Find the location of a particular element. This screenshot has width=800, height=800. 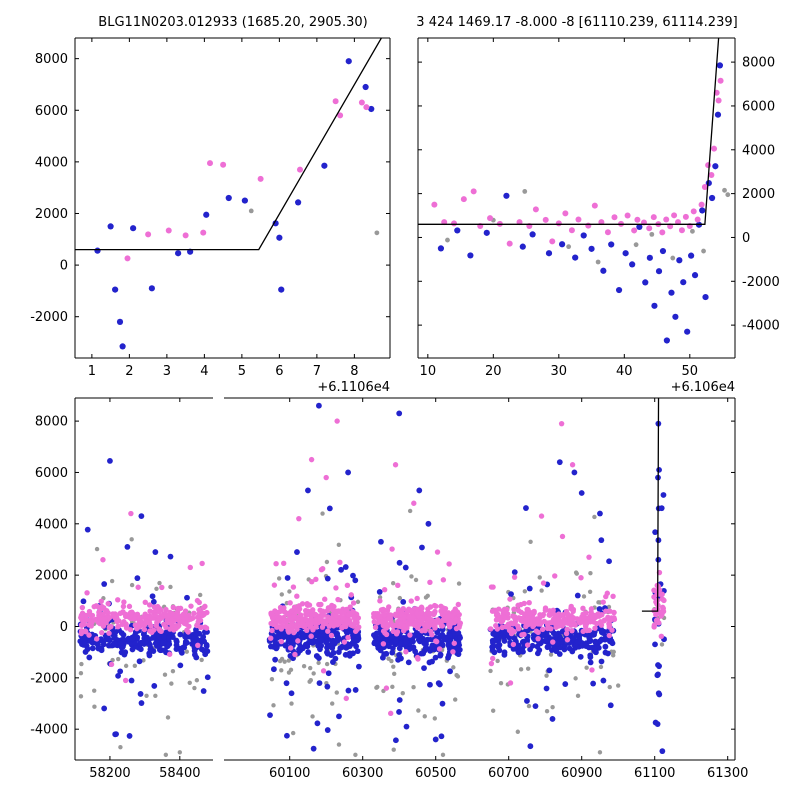

svg-text: 30 is located at coordinates (559, 371).